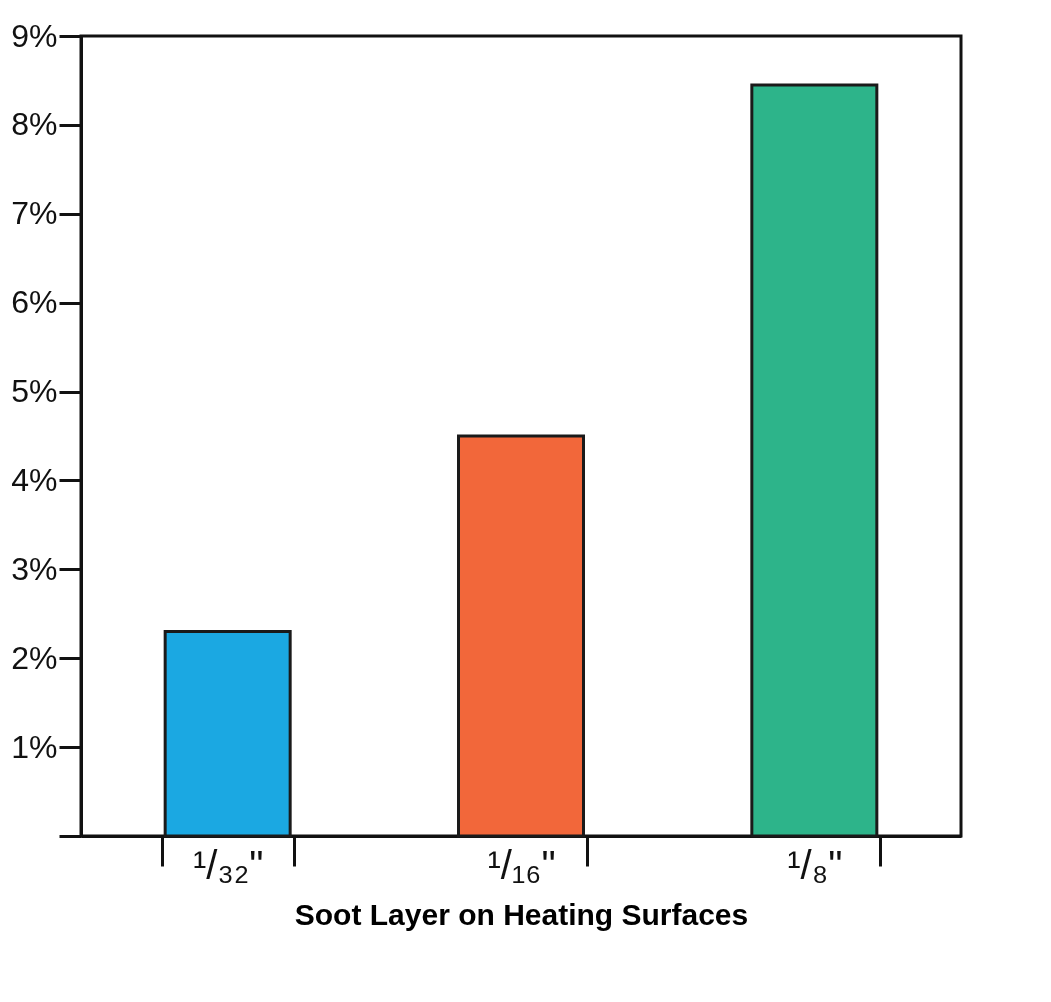  What do you see at coordinates (34, 479) in the screenshot?
I see `y-tick-label: 4%` at bounding box center [34, 479].